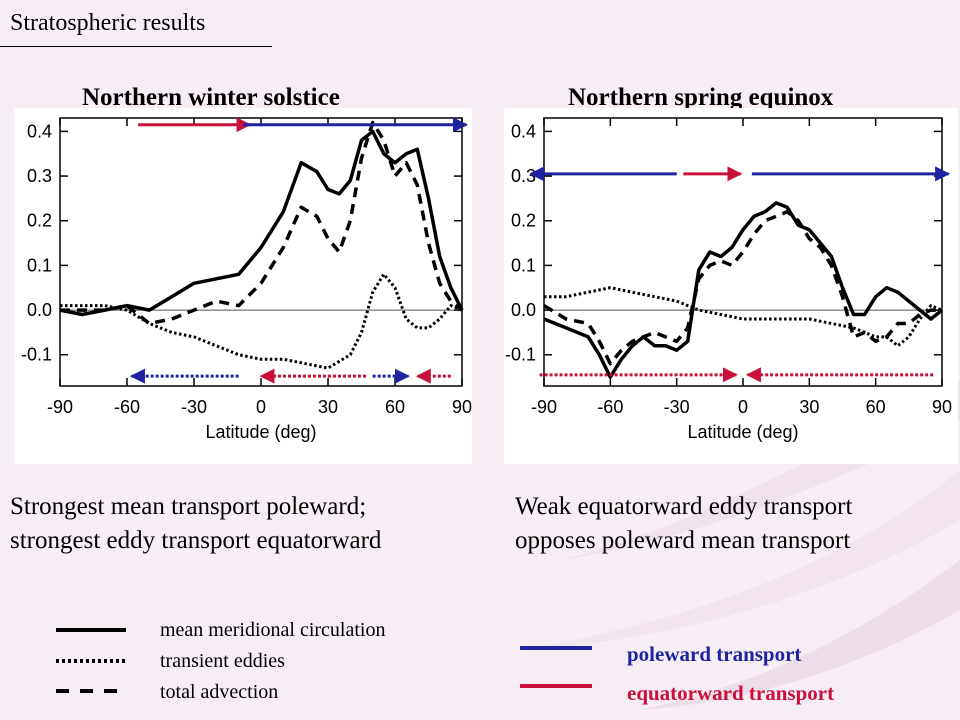  Describe the element at coordinates (222, 661) in the screenshot. I see `legend-label-eddies: transient eddies` at that location.